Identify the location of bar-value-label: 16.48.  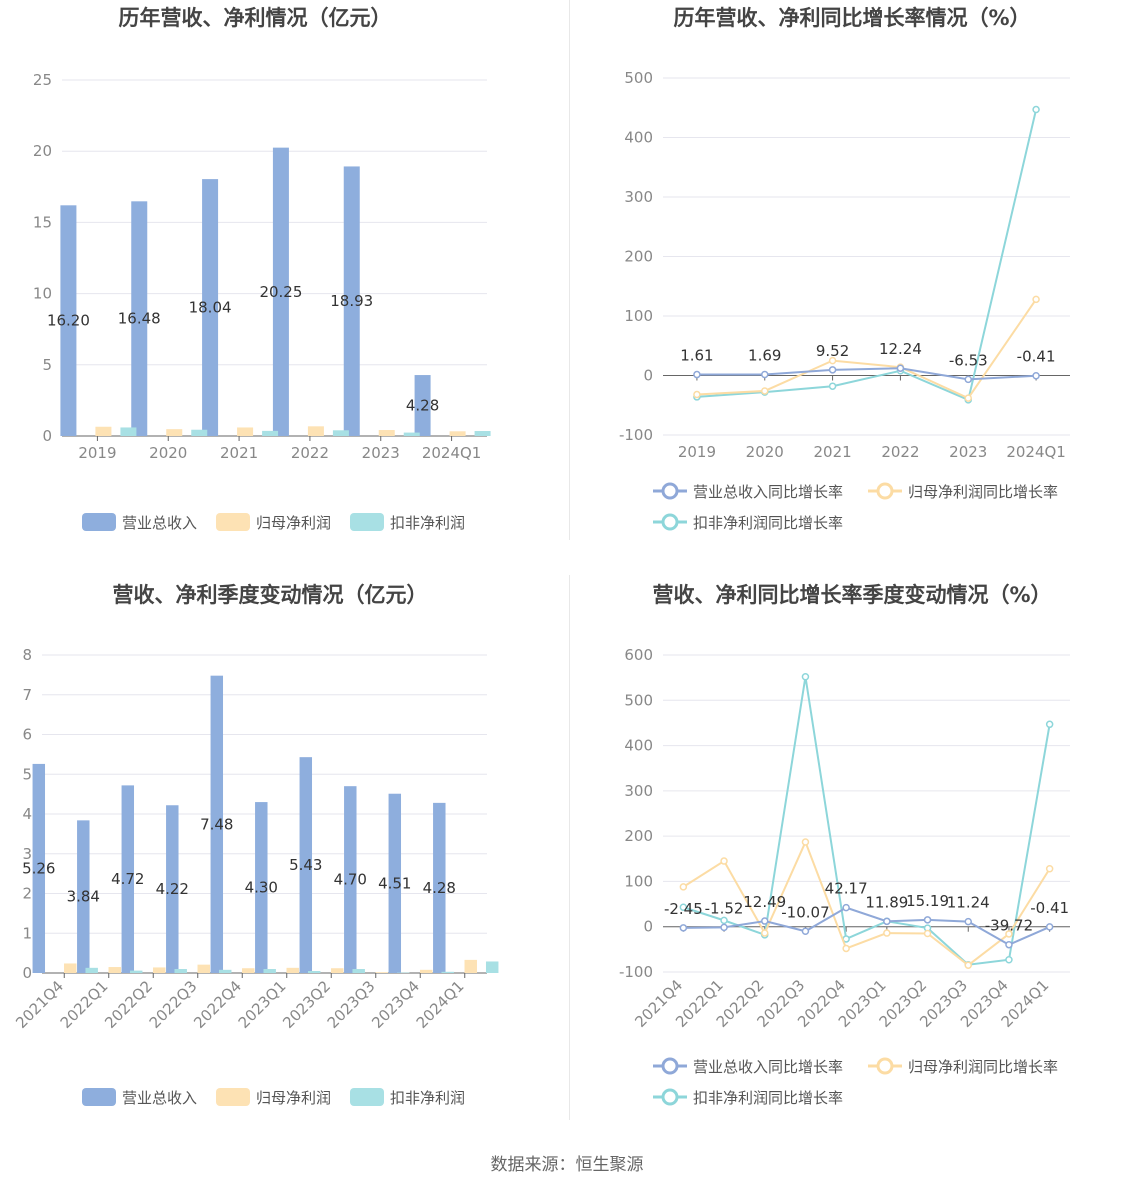
(139, 319).